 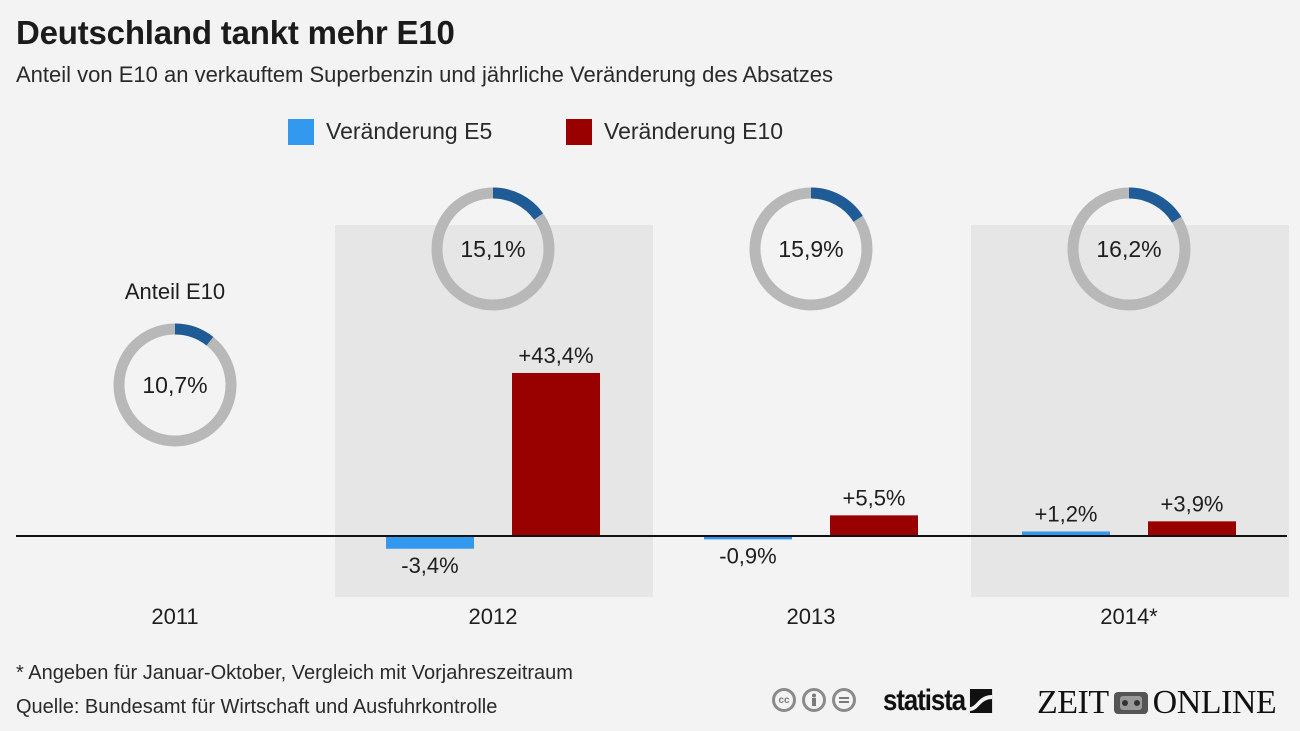 What do you see at coordinates (175, 291) in the screenshot?
I see `share-title-label: Anteil E10` at bounding box center [175, 291].